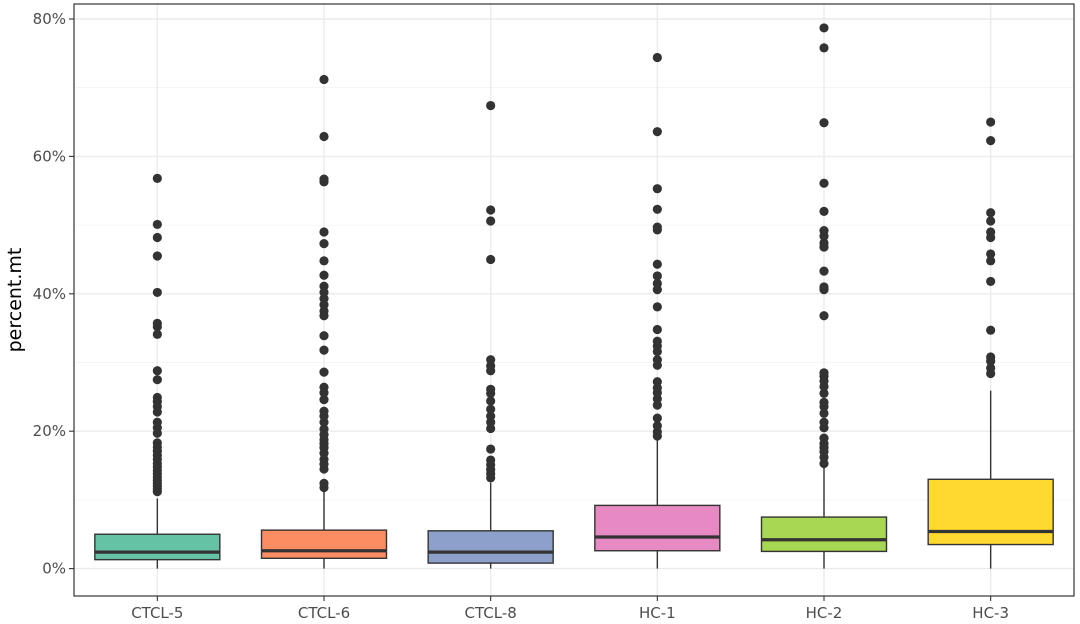 Image resolution: width=1080 pixels, height=624 pixels. Describe the element at coordinates (990, 613) in the screenshot. I see `x-tick-label: HC-3` at that location.